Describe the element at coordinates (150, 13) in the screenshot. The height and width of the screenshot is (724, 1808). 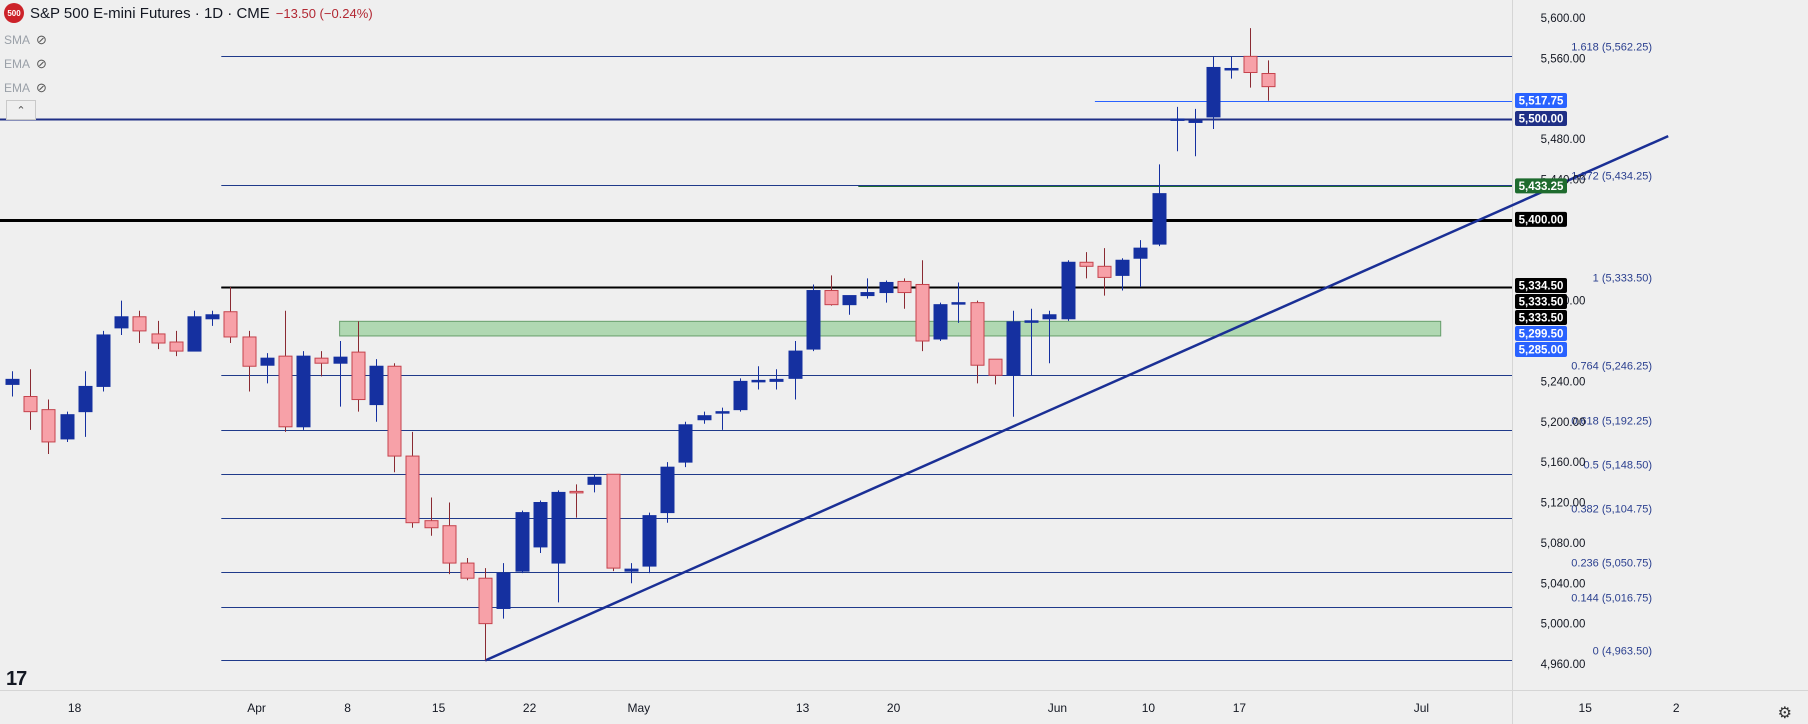
I see `chart-title: S&P 500 E-mini Futures · 1D · CME` at that location.